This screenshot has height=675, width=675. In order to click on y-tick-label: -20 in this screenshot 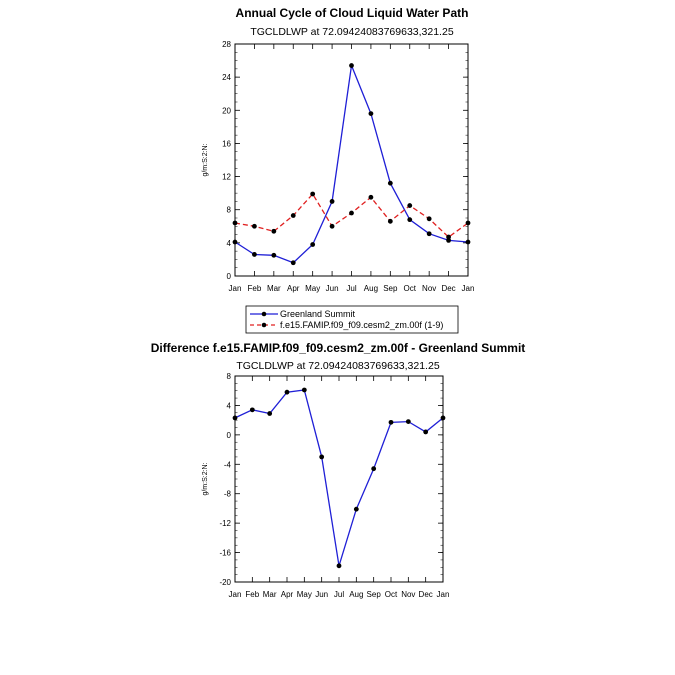, I will do `click(225, 582)`.